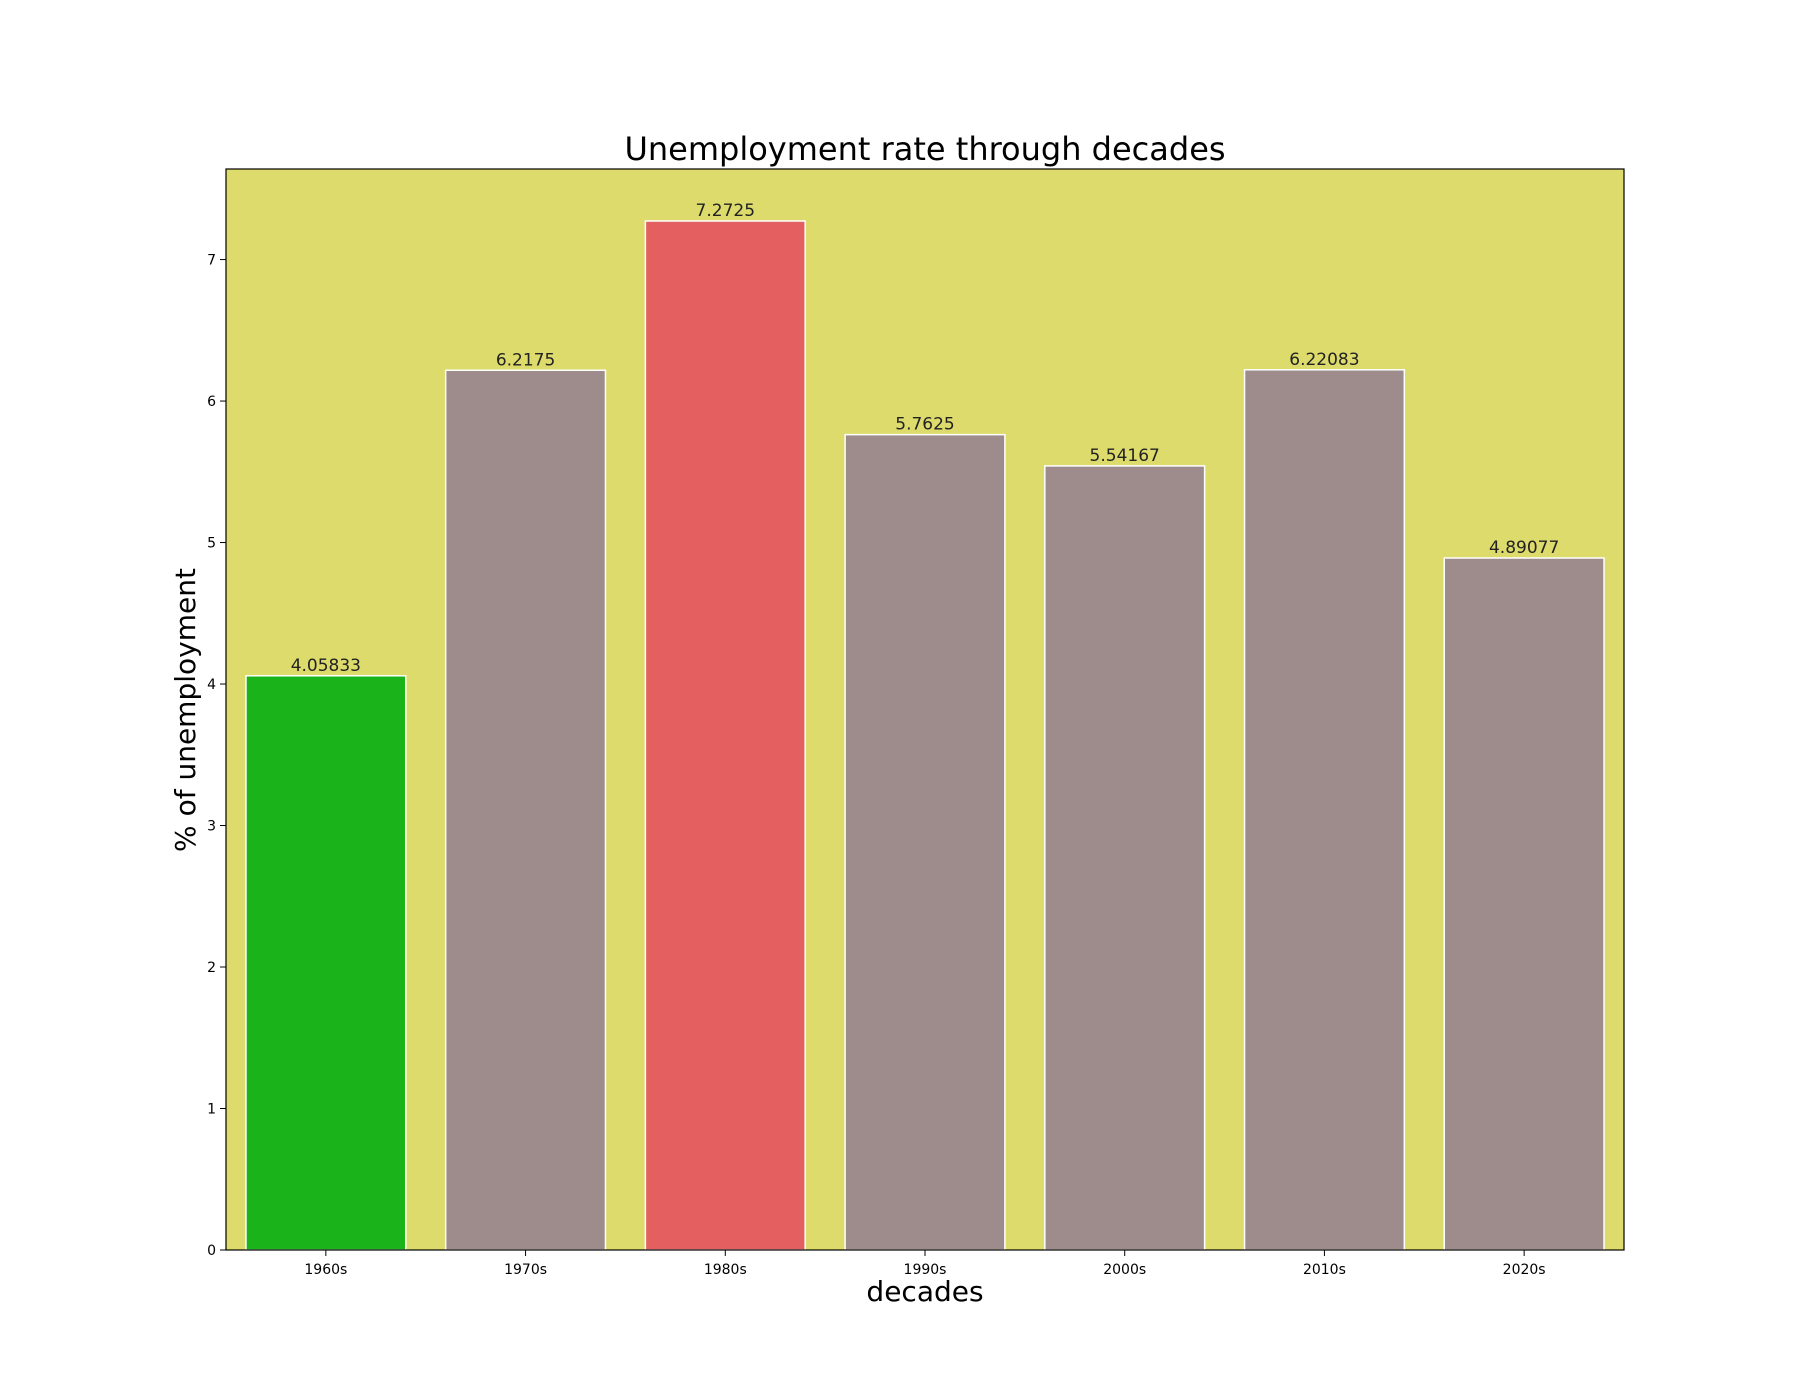 The height and width of the screenshot is (1400, 1800). Describe the element at coordinates (1124, 1270) in the screenshot. I see `x-tick-label: 2000s` at that location.